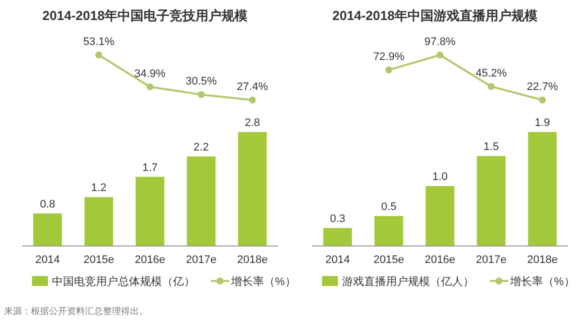 Image resolution: width=580 pixels, height=322 pixels. What do you see at coordinates (123, 281) in the screenshot?
I see `legend-label: 中国电竞用户总体规模（亿）` at bounding box center [123, 281].